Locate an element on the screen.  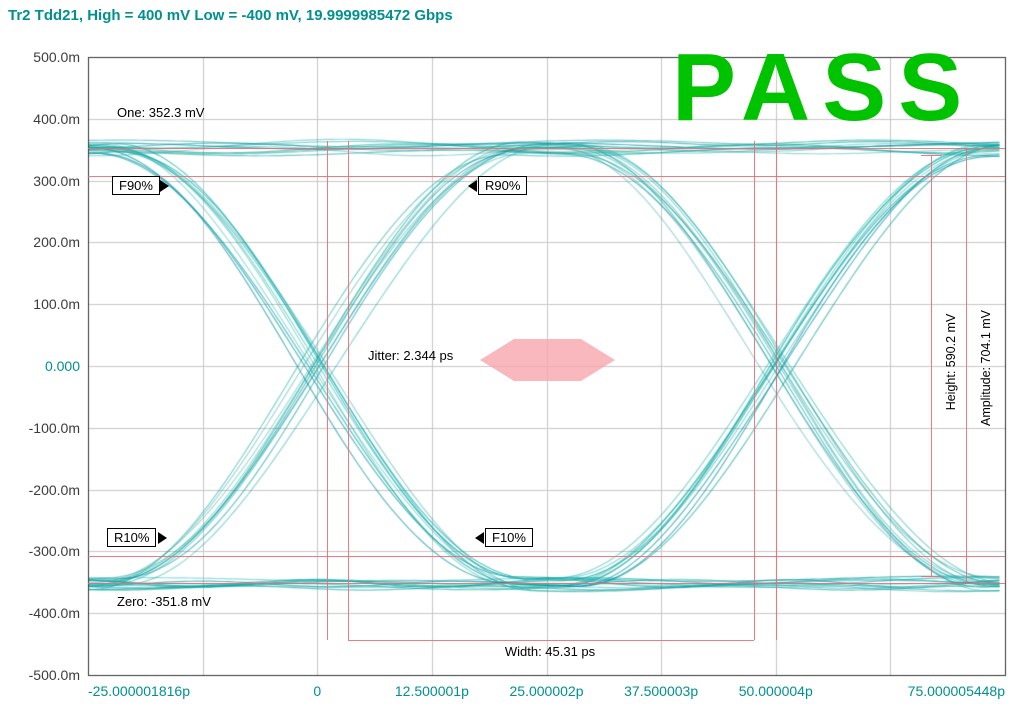
upper-threshold-90-line is located at coordinates (546, 176).